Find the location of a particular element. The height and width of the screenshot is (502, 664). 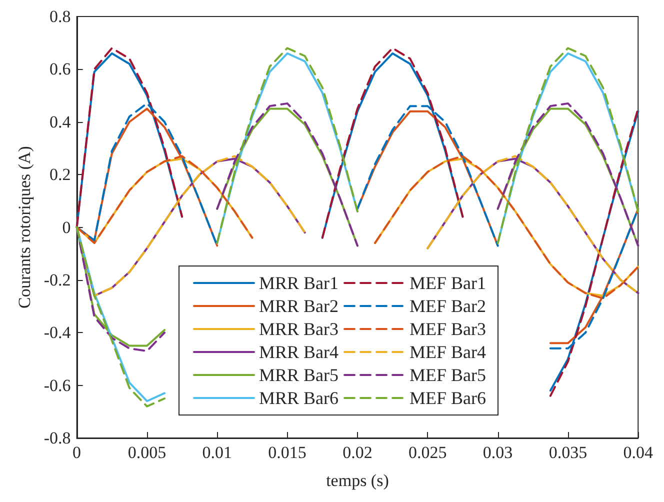

legend-label: MRR Bar3 is located at coordinates (299, 329).